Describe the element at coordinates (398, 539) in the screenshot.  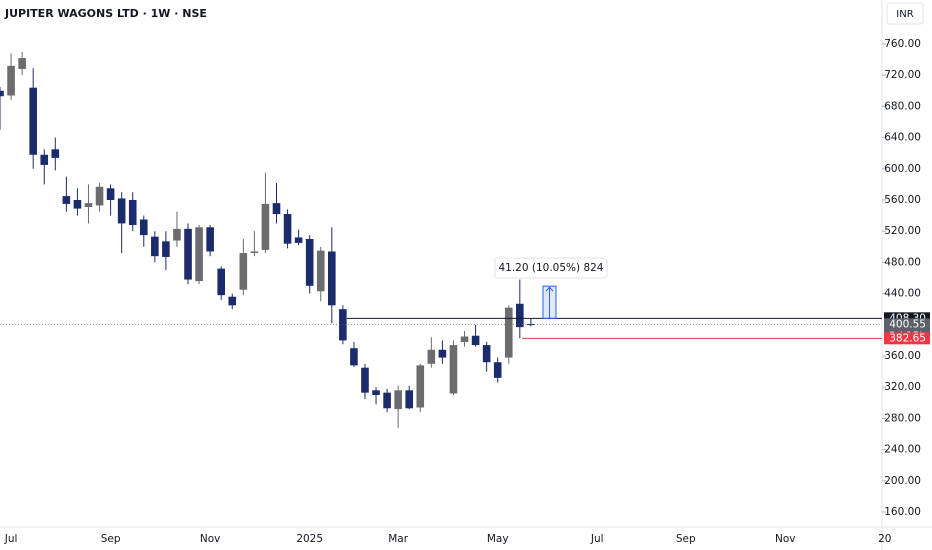
I see `x-tick-label: Mar` at that location.